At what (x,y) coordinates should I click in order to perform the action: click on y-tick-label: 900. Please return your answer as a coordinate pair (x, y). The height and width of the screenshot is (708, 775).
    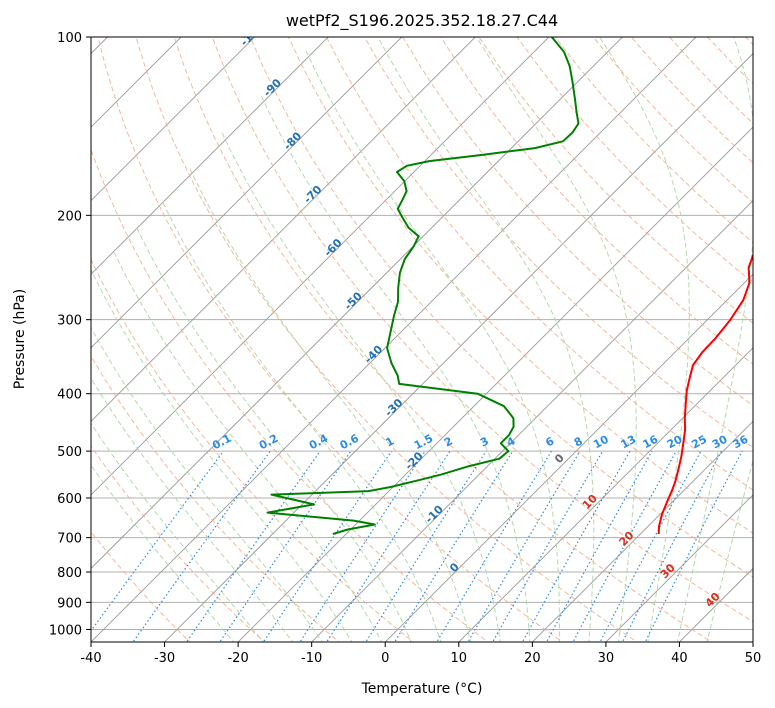
    Looking at the image, I should click on (69, 603).